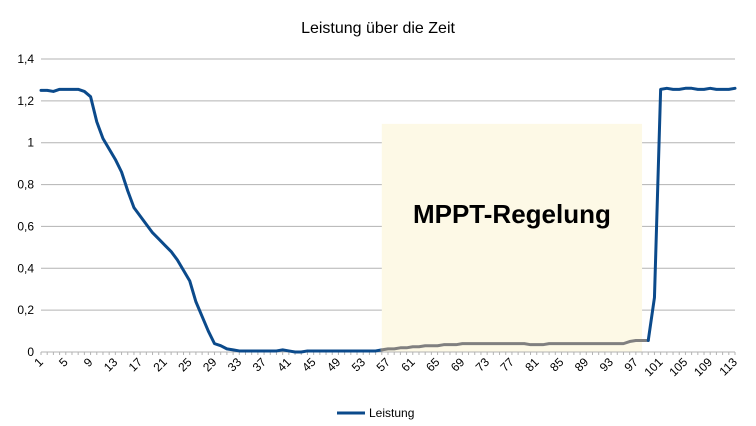  I want to click on series-line-mppt, so click(515, 345).